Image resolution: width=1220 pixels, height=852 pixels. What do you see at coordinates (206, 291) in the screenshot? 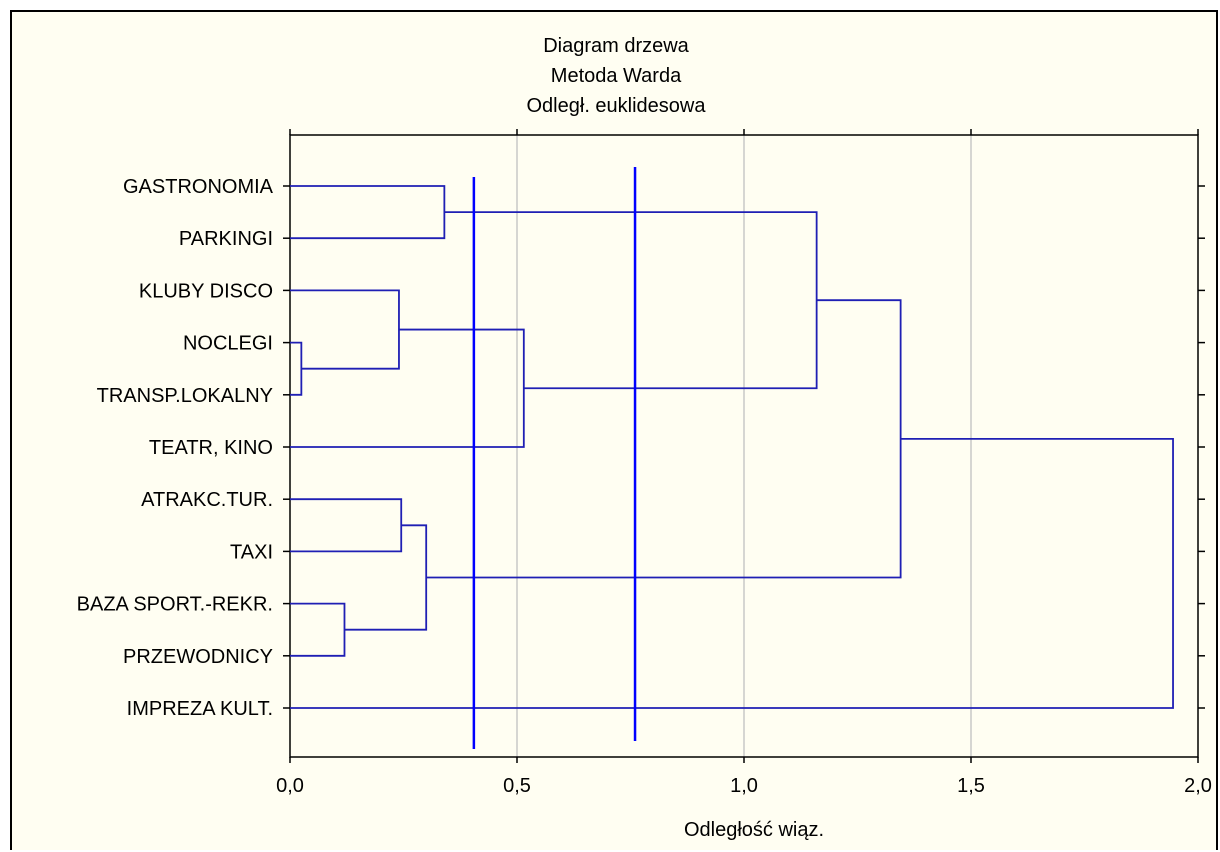
I see `leaf-label: KLUBY DISCO` at bounding box center [206, 291].